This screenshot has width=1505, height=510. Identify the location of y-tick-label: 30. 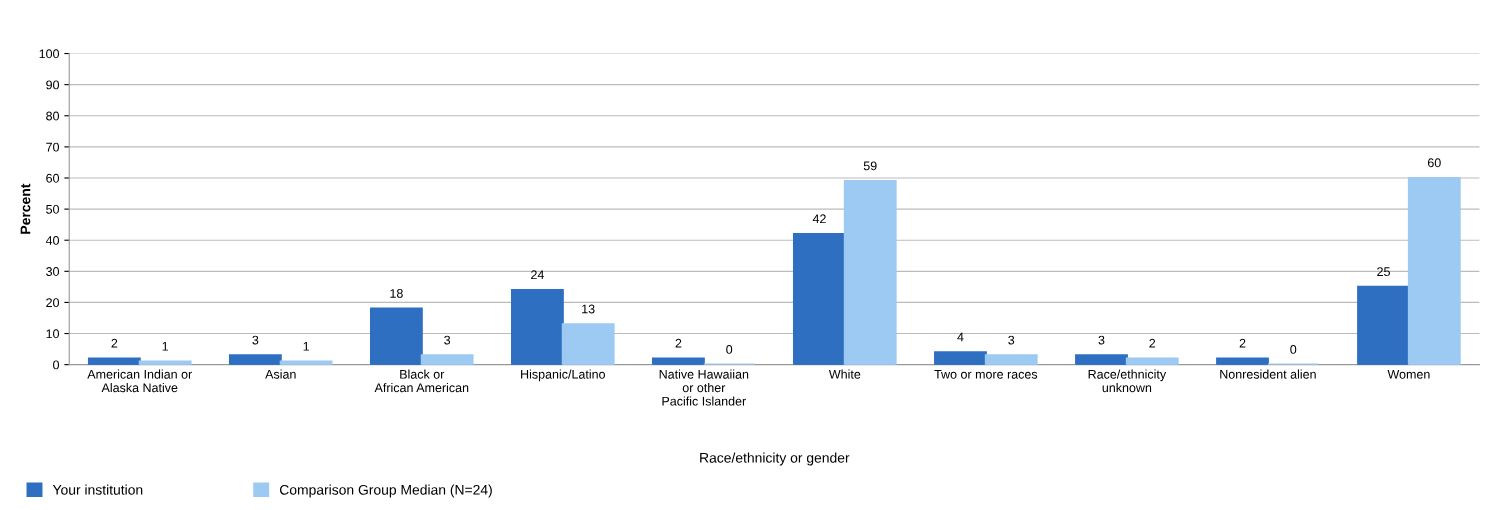
(53, 271).